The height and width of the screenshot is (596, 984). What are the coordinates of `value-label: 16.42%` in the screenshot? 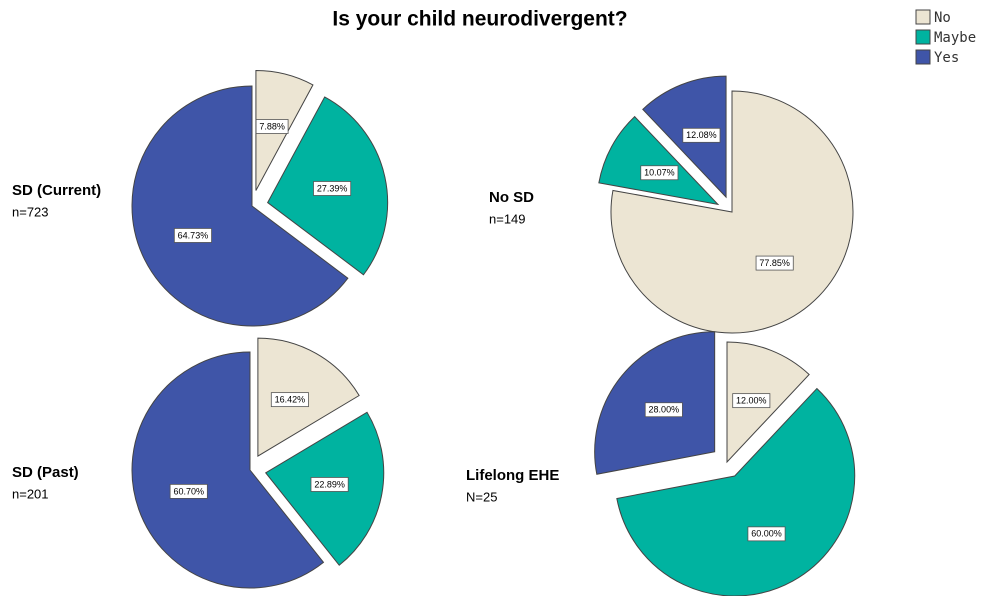 It's located at (290, 400).